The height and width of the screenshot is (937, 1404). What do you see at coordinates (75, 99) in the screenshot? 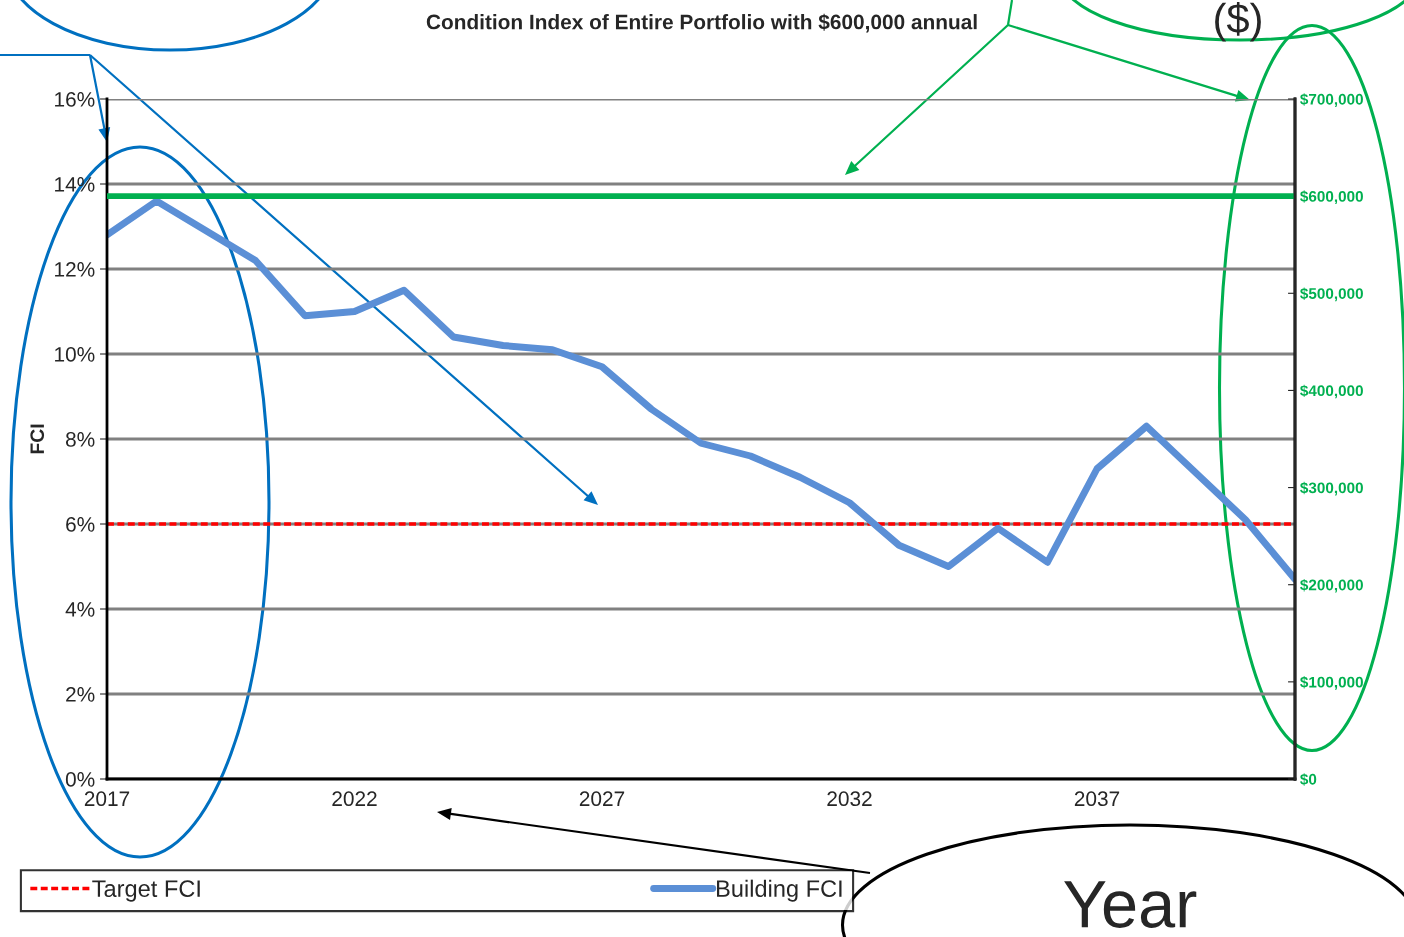
I see `y-tick-label: 16%` at bounding box center [75, 99].